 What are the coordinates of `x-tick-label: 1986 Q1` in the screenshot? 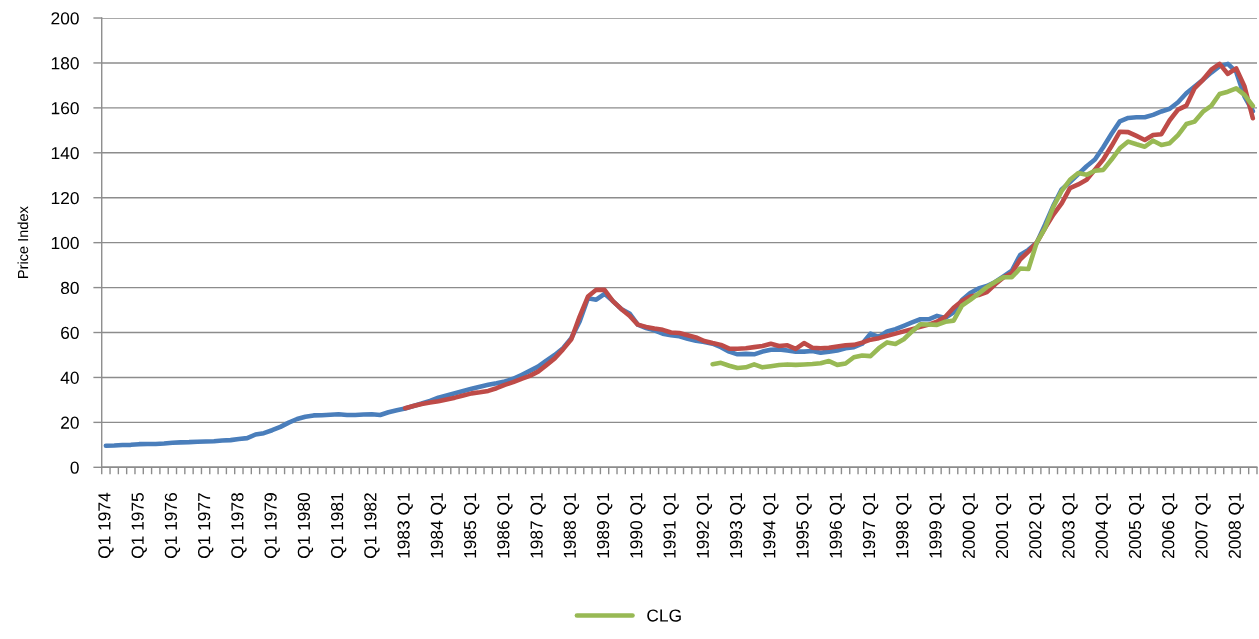 It's located at (505, 525).